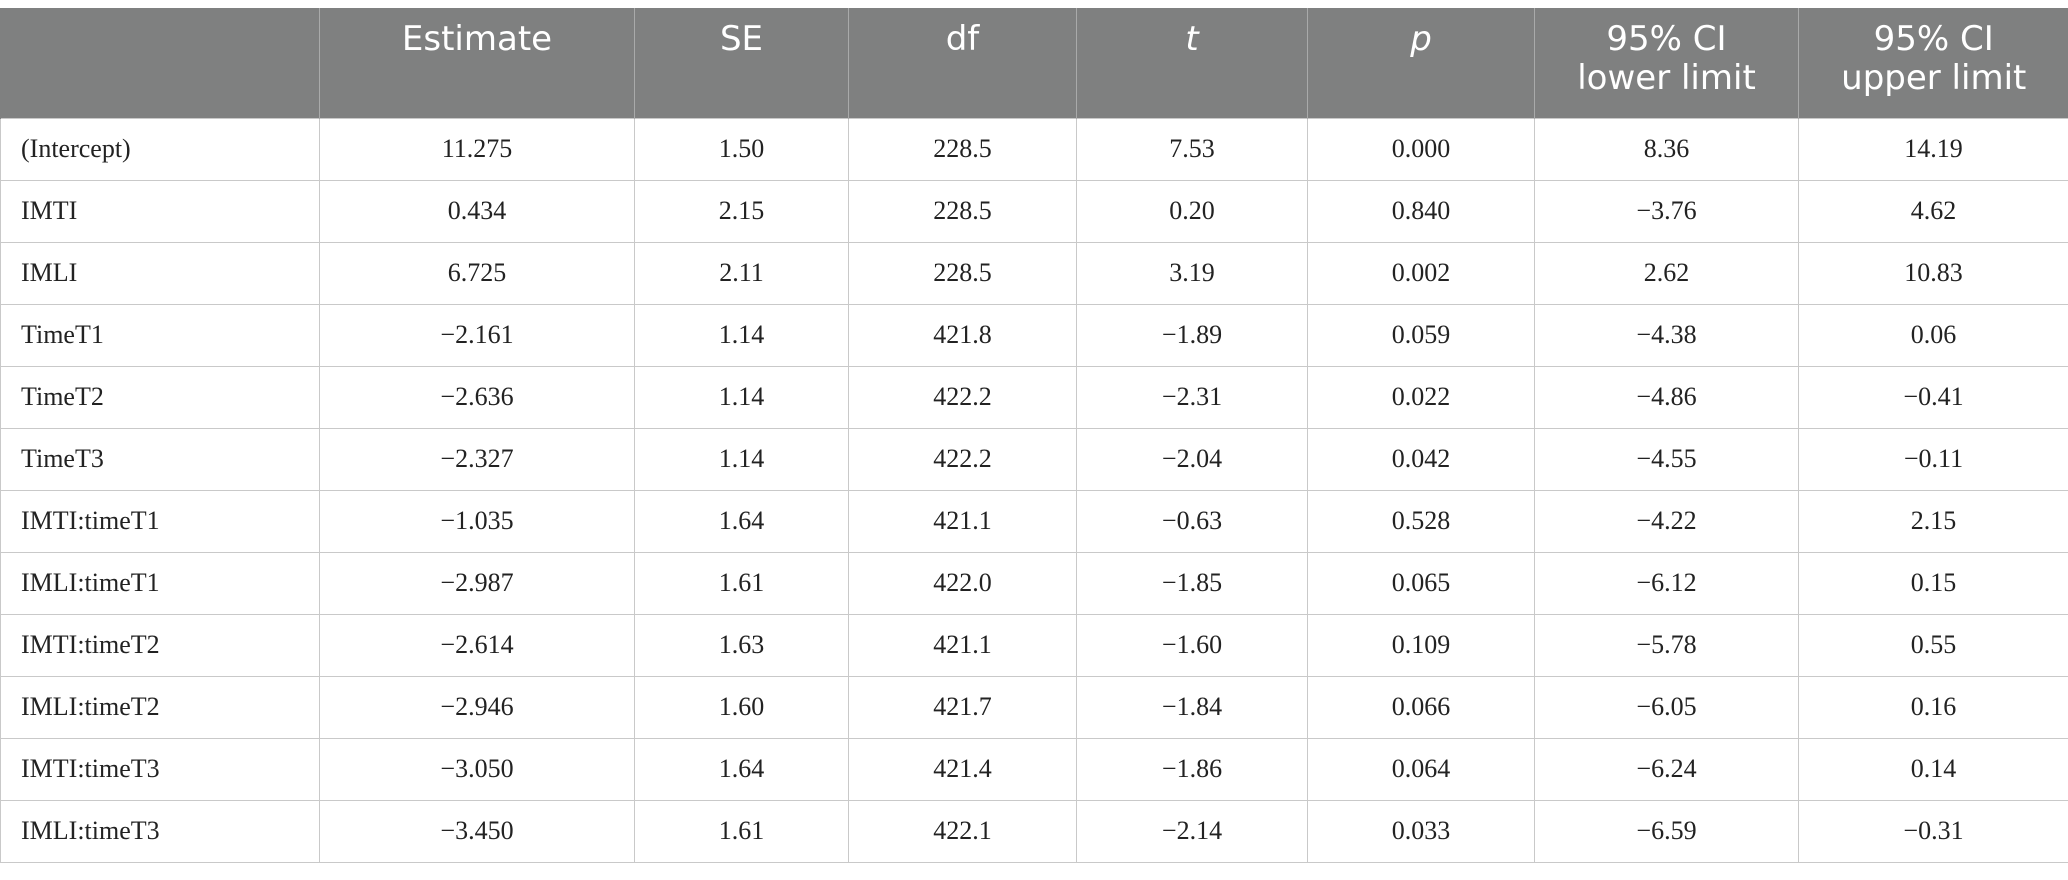  I want to click on cell-ci-upper: −0.41, so click(1933, 397).